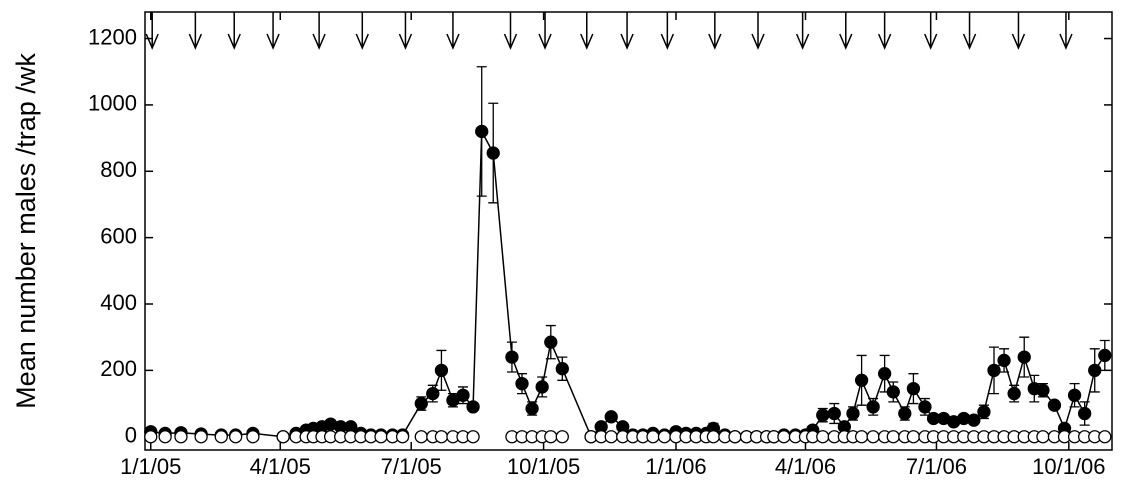 The image size is (1122, 487). I want to click on x-tick-label: 7/1/06, so click(936, 466).